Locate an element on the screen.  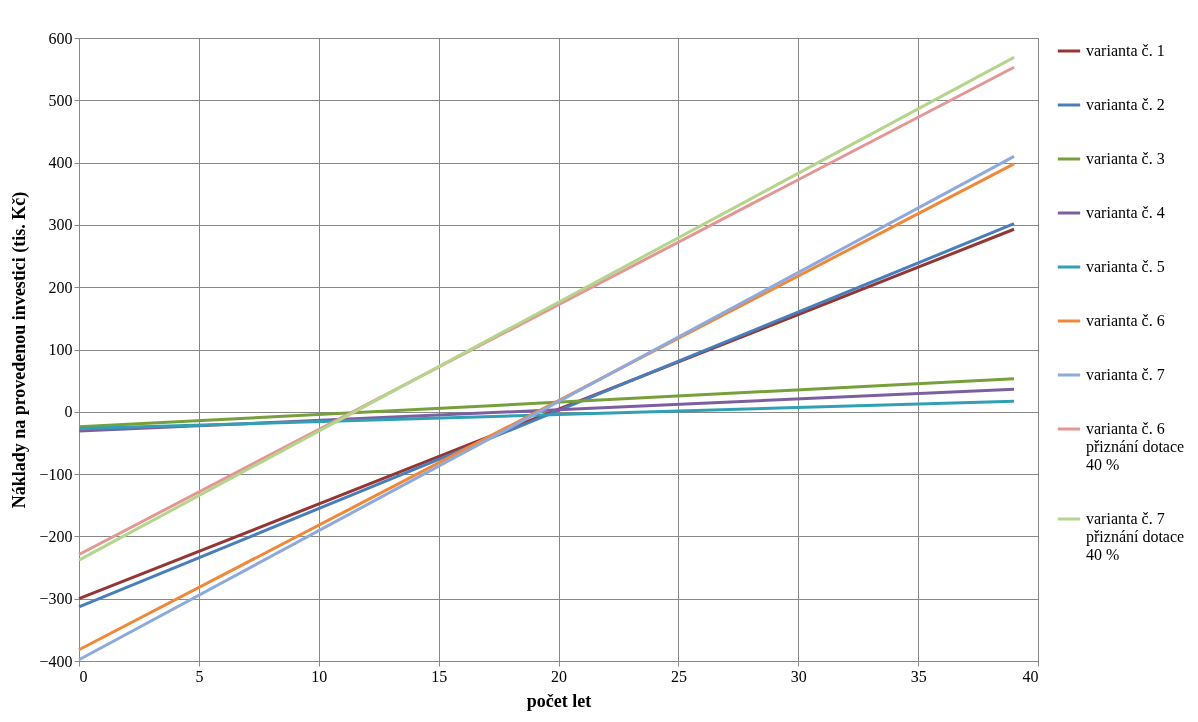
legend-label: varianta č. 6 přiznání dotace 40 % is located at coordinates (1135, 446).